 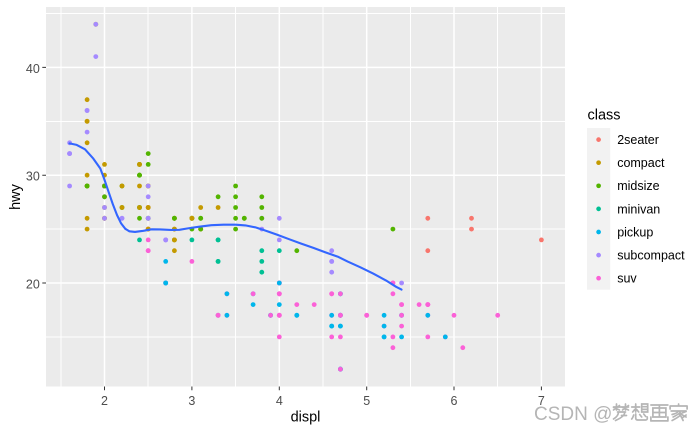 What do you see at coordinates (638, 186) in the screenshot?
I see `svg-text: midsize` at bounding box center [638, 186].